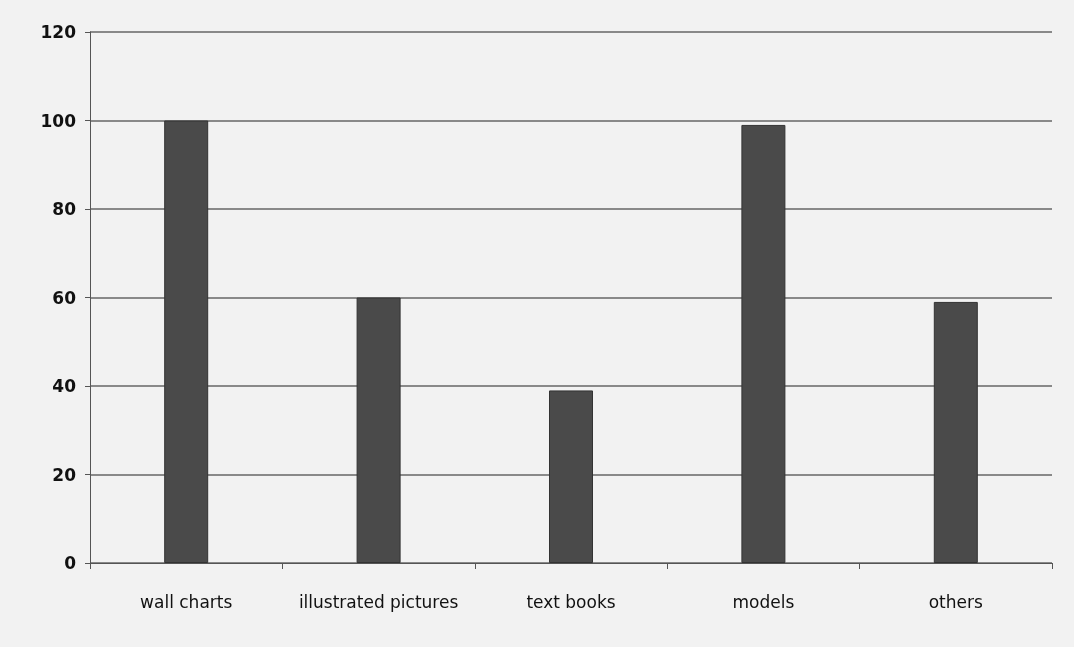 This screenshot has width=1074, height=647. Describe the element at coordinates (64, 297) in the screenshot. I see `y-tick-label: 60` at that location.